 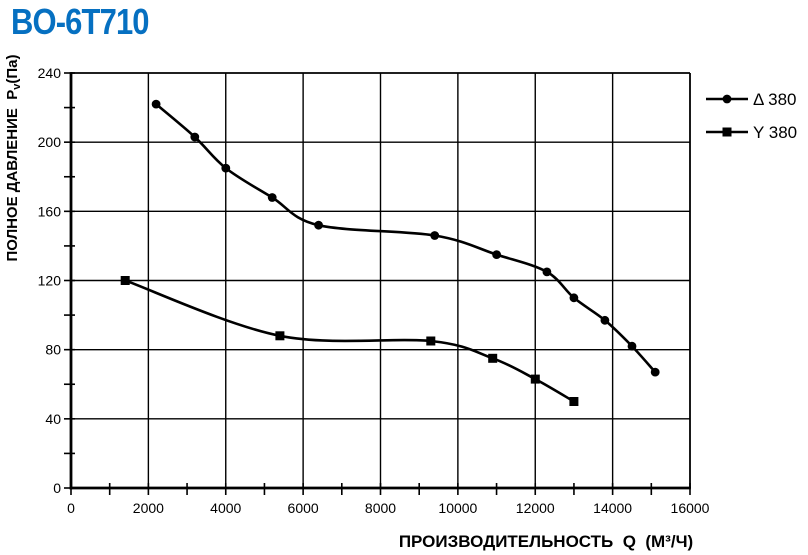 What do you see at coordinates (50, 211) in the screenshot?
I see `y-tick-label: 160` at bounding box center [50, 211].